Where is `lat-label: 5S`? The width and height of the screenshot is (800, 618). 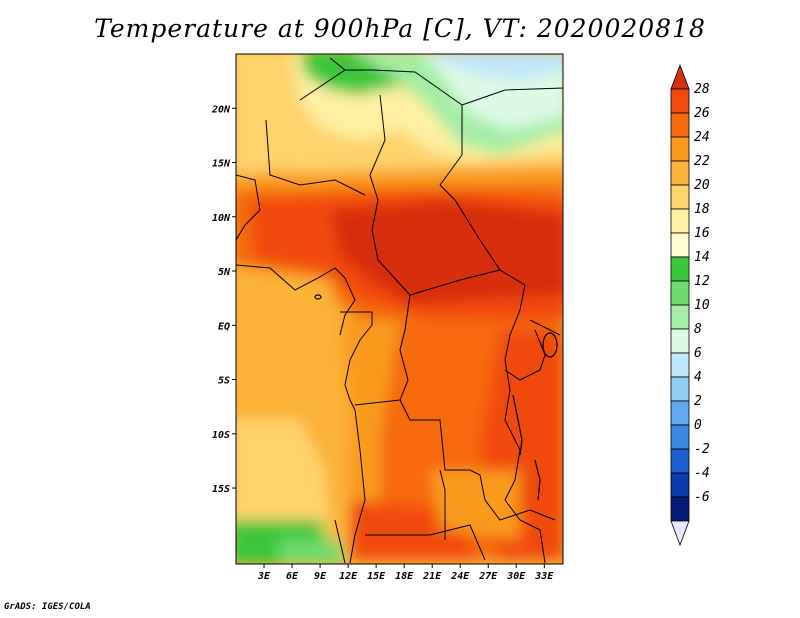 lat-label: 5S is located at coordinates (224, 381).